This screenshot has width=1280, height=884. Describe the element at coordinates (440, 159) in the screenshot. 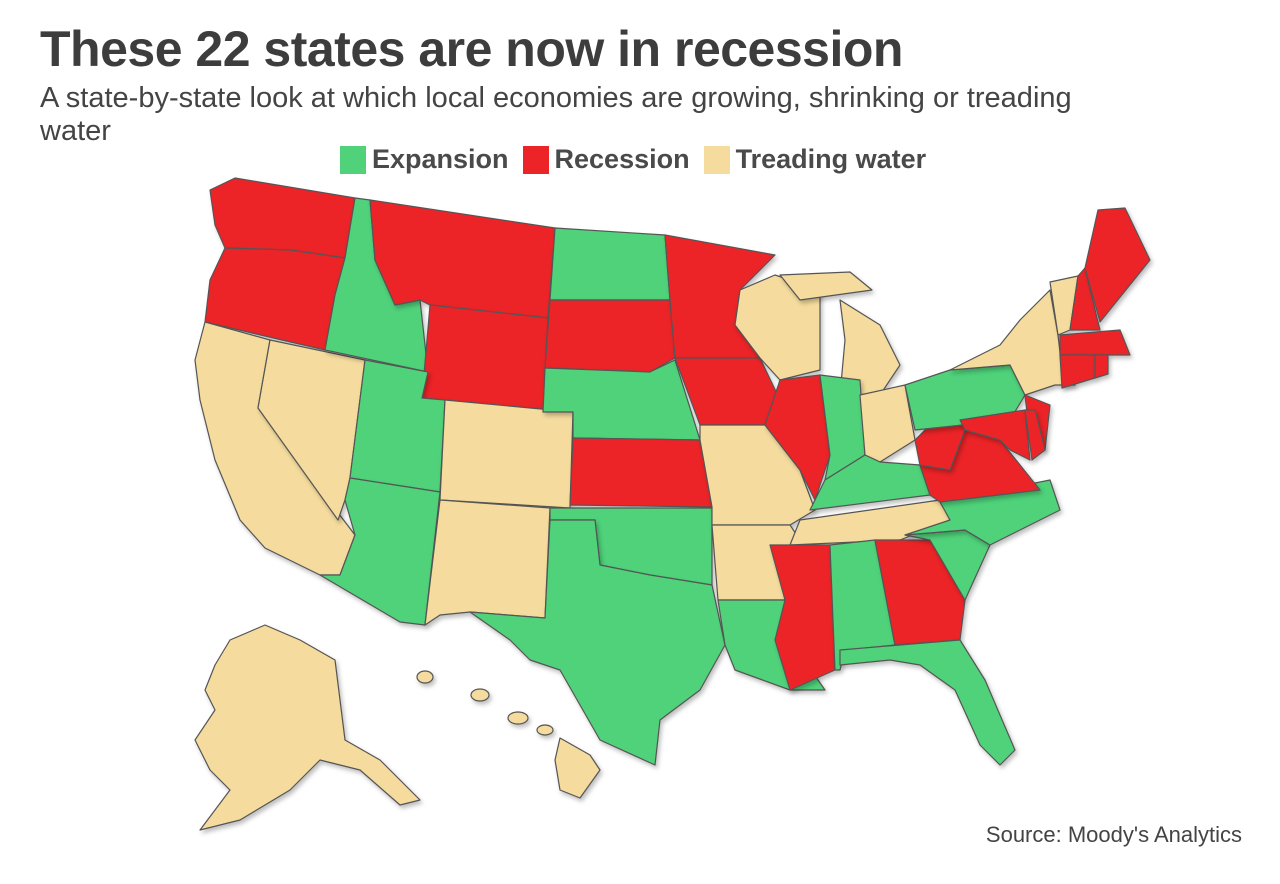

I see `legend-label: Expansion` at that location.